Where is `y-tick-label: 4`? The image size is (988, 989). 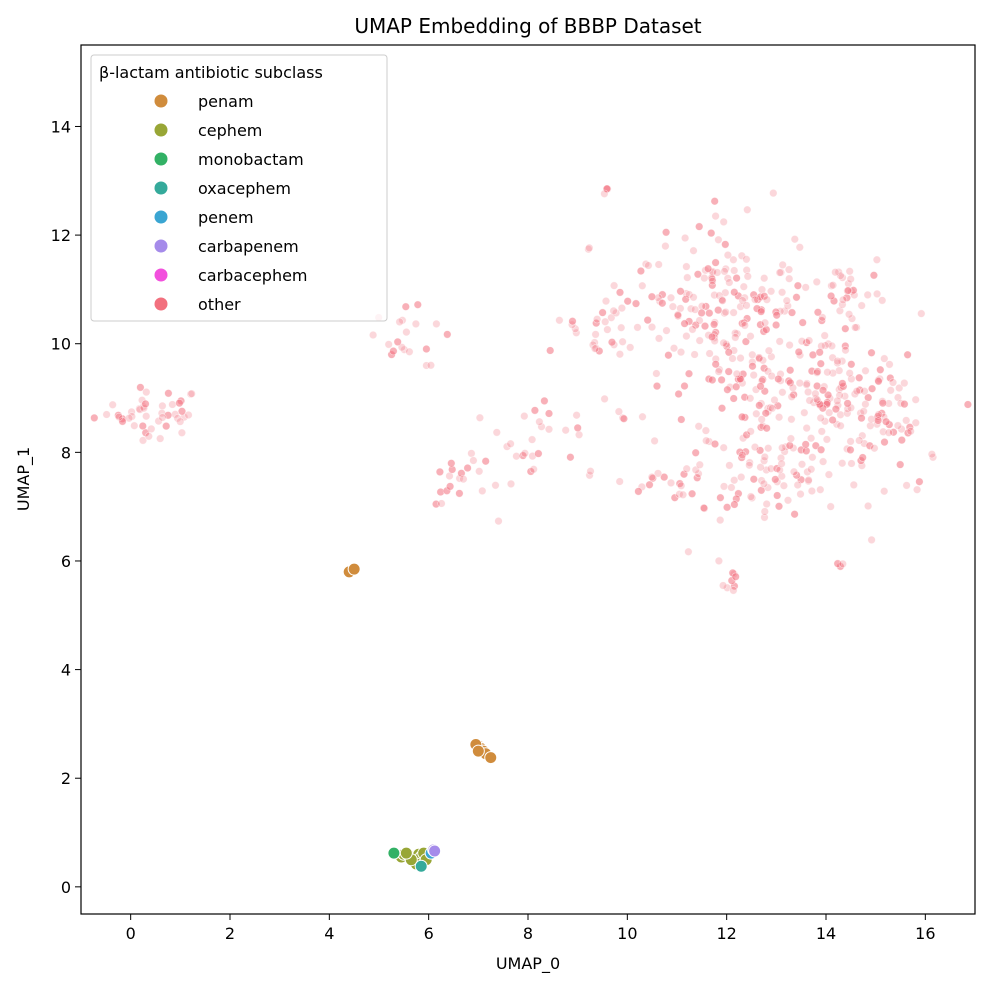
y-tick-label: 4 is located at coordinates (66, 670).